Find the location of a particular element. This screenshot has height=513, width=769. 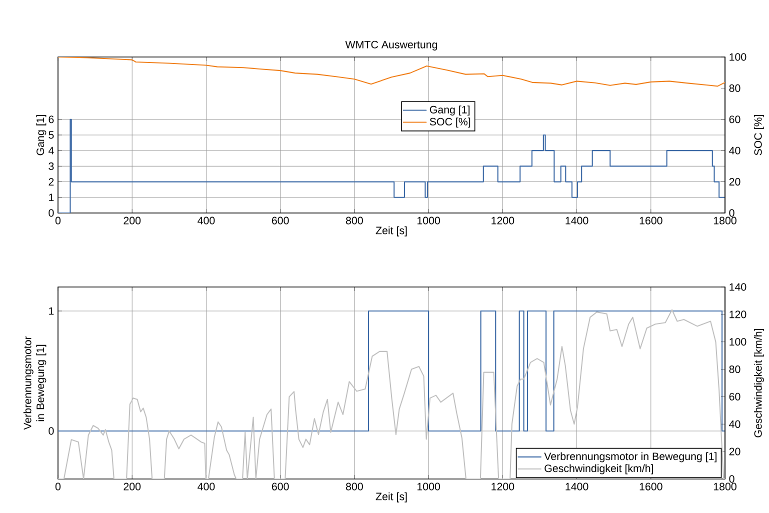

legend-label: SOC [%] is located at coordinates (450, 123).